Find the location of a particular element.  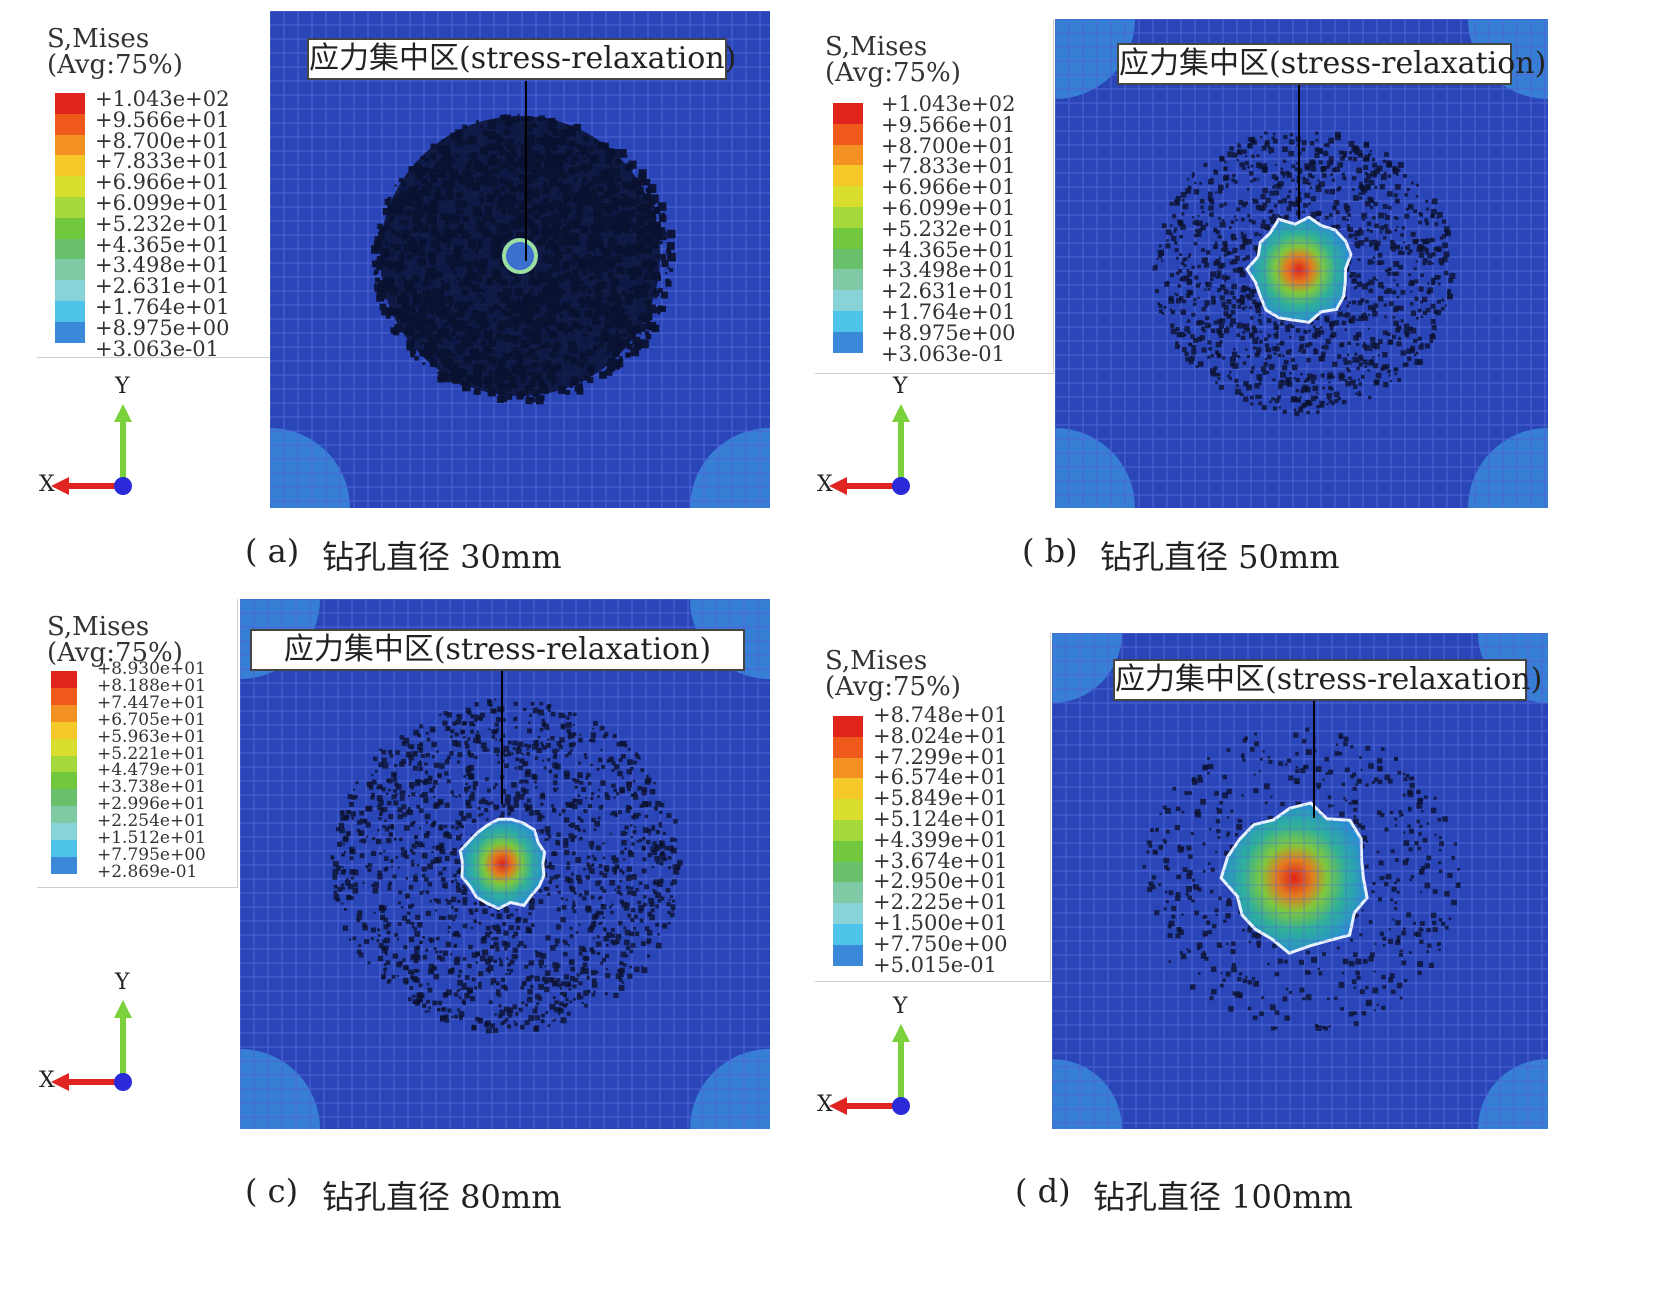

legend-value: +6.705e+01 is located at coordinates (151, 719).